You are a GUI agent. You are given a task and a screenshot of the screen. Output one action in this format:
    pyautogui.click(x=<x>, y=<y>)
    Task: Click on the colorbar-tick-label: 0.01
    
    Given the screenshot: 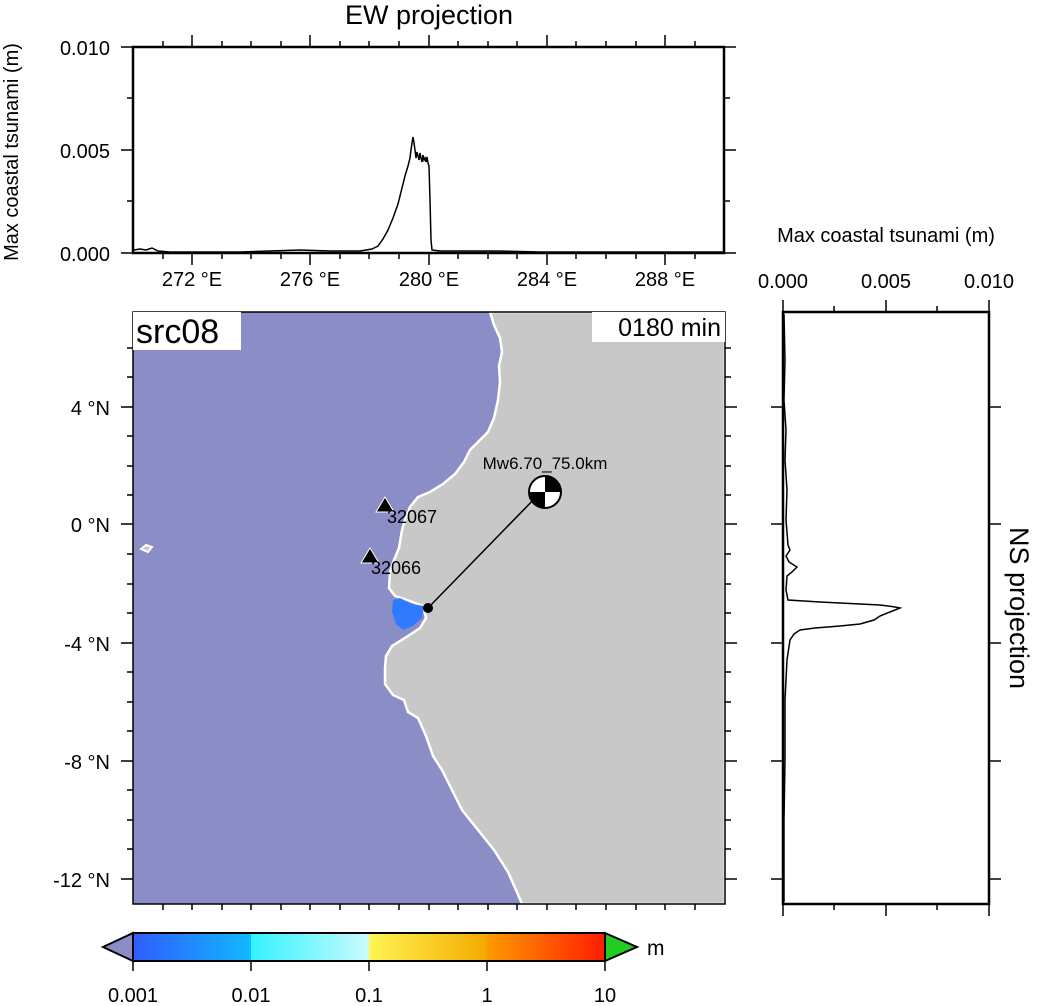 What is the action you would take?
    pyautogui.click(x=251, y=995)
    